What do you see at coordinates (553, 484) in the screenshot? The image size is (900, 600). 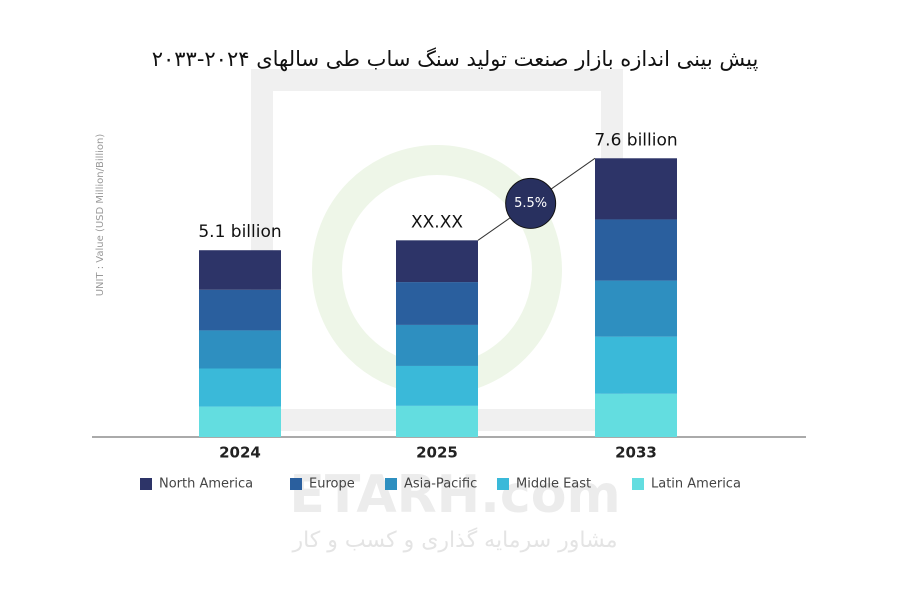 I see `legend-label: Middle East` at bounding box center [553, 484].